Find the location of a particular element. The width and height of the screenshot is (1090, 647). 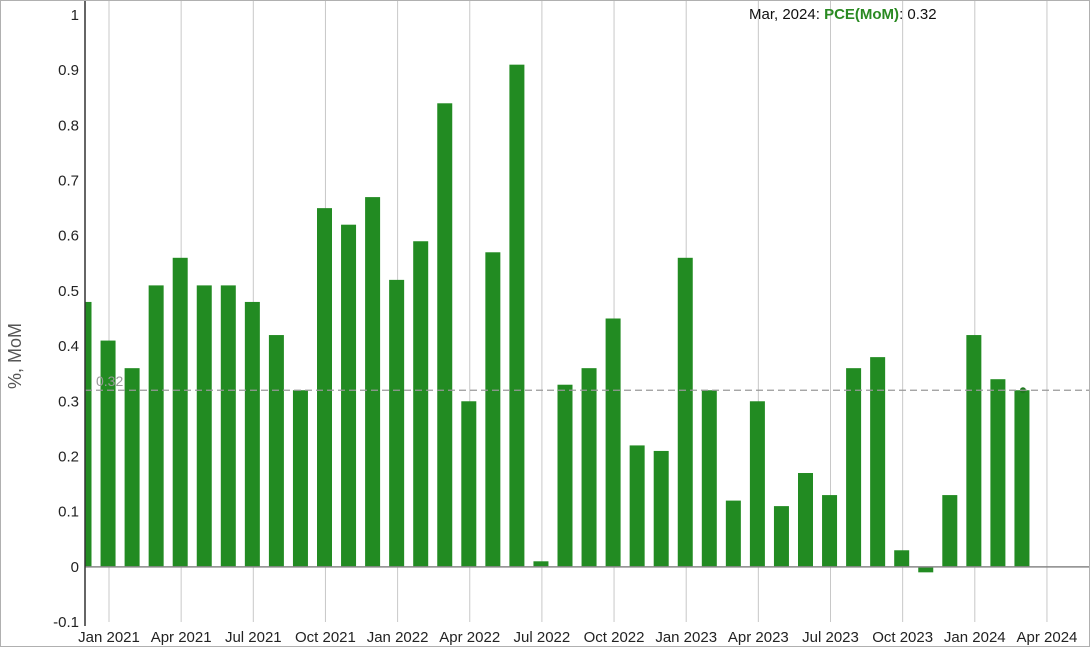

y-tick-label: 0.6 is located at coordinates (68, 236).